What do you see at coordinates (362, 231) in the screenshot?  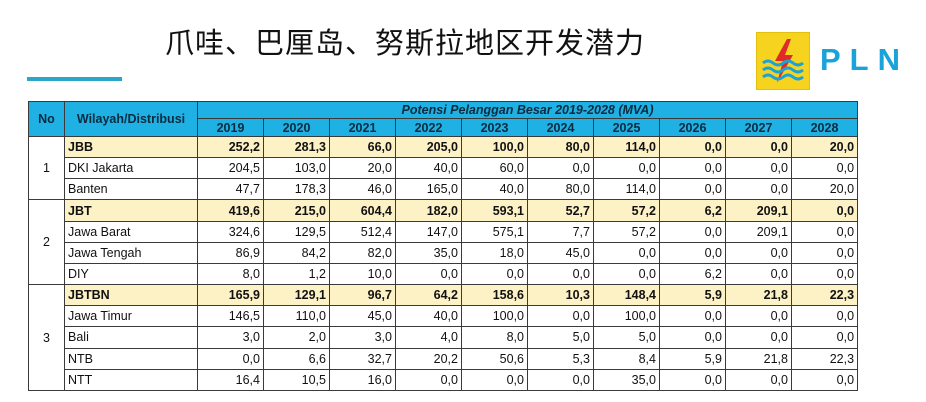 I see `value-cell: 512,4` at bounding box center [362, 231].